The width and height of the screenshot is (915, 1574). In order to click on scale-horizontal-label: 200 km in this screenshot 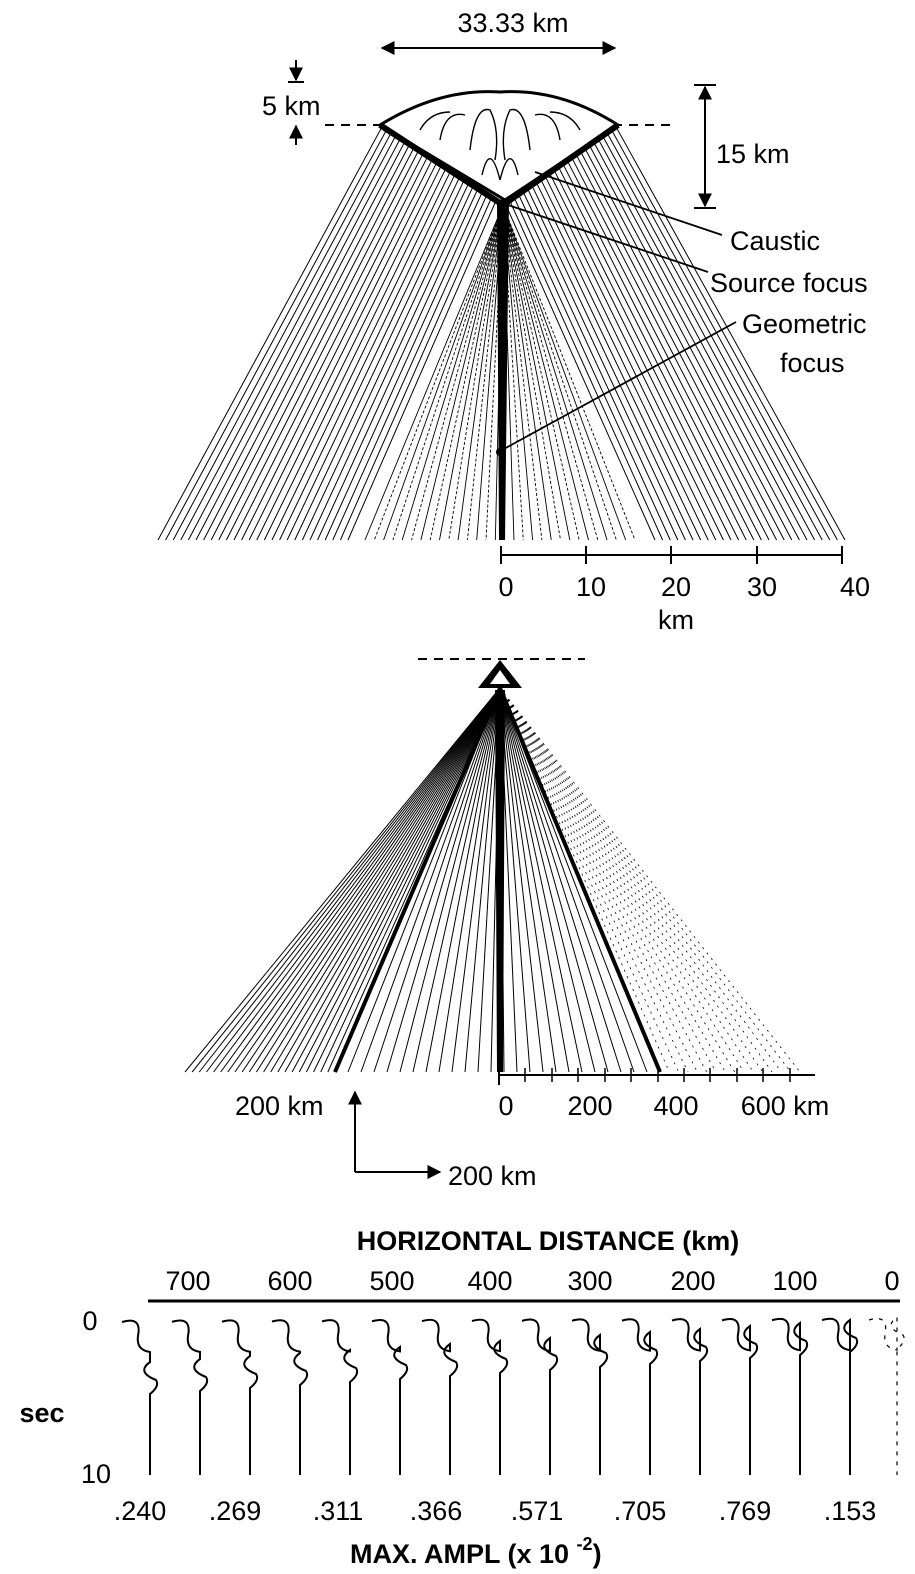, I will do `click(492, 1176)`.